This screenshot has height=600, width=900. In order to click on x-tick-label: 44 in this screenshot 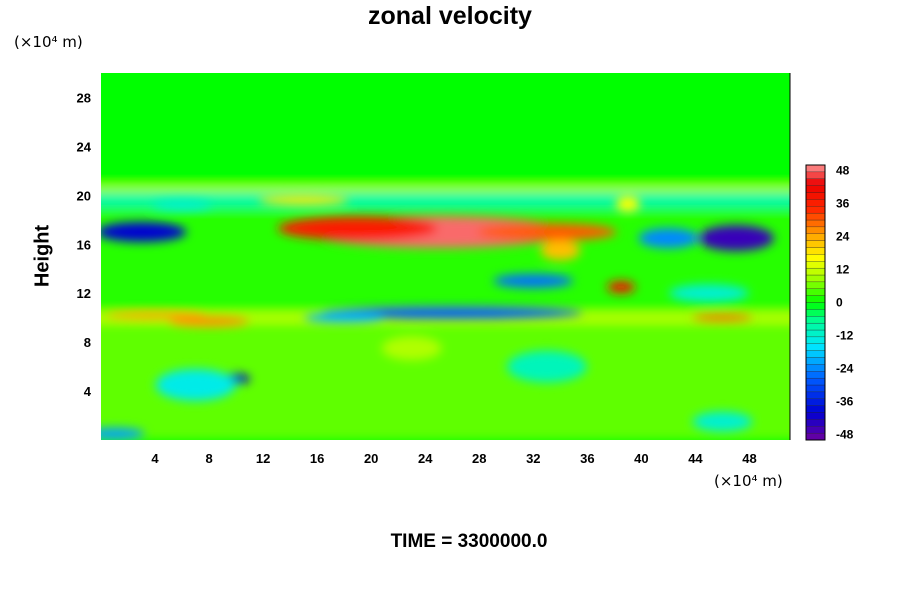, I will do `click(695, 458)`.